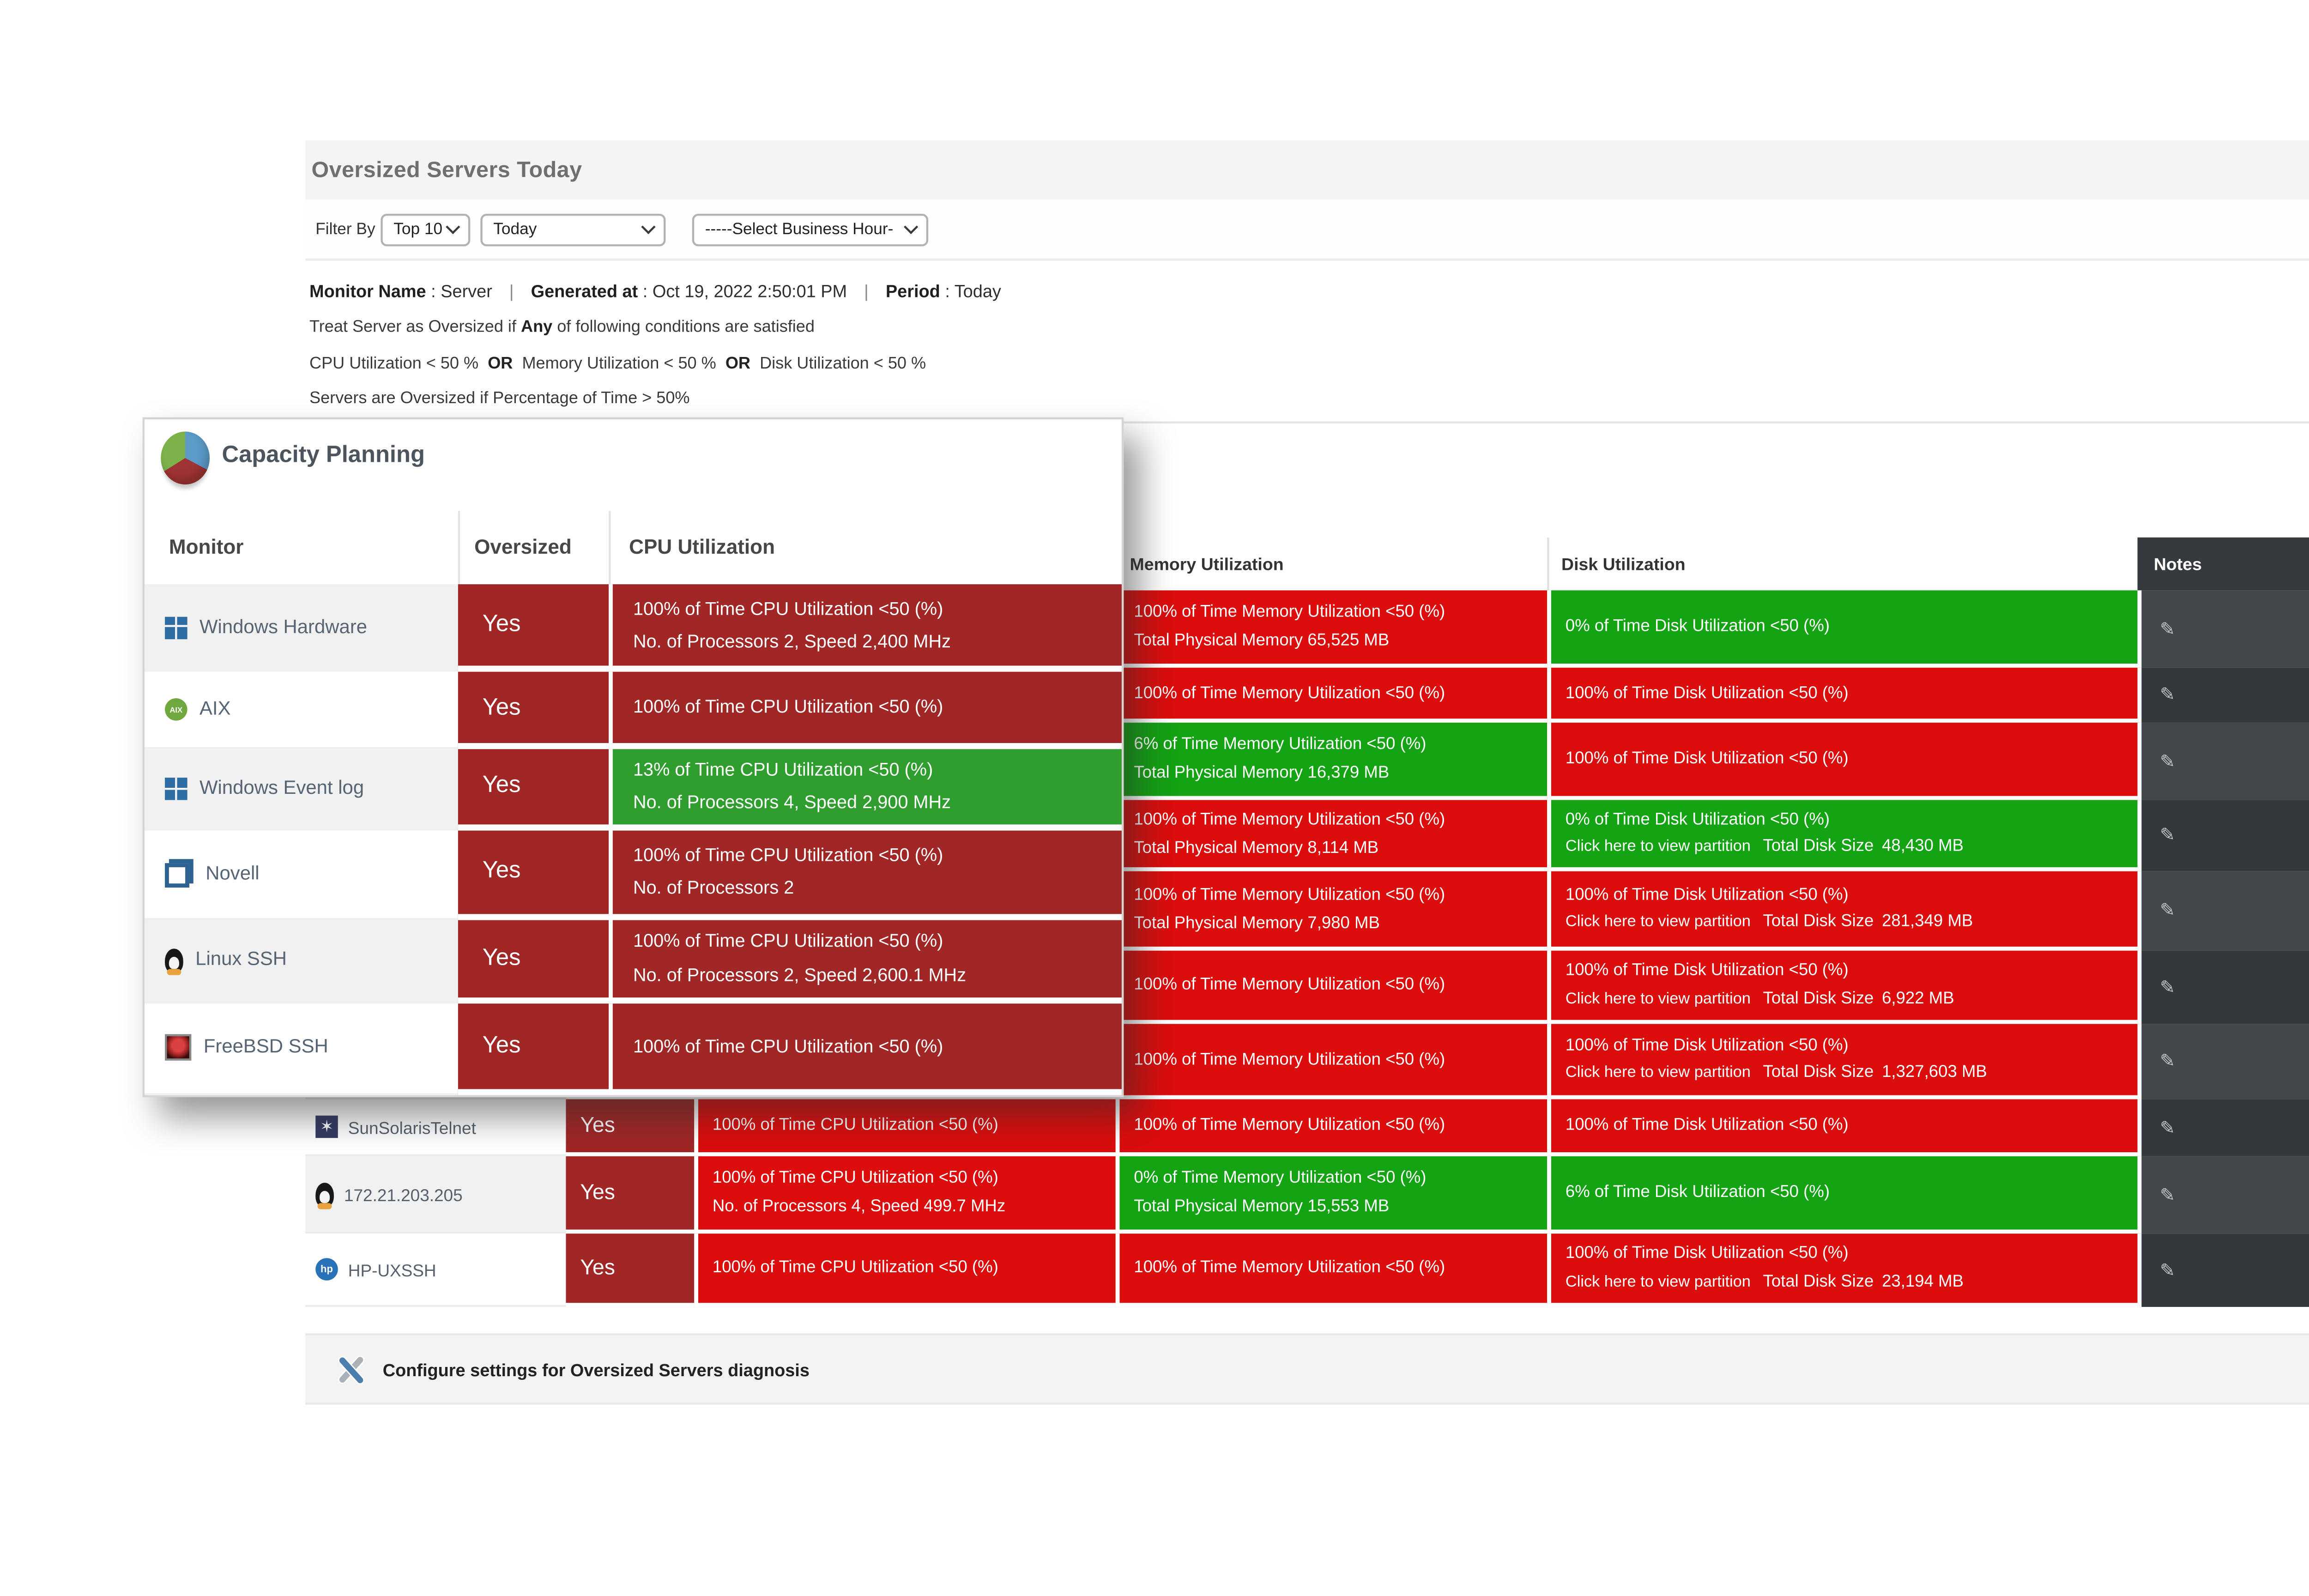  I want to click on monitor-cell: Novell, so click(301, 875).